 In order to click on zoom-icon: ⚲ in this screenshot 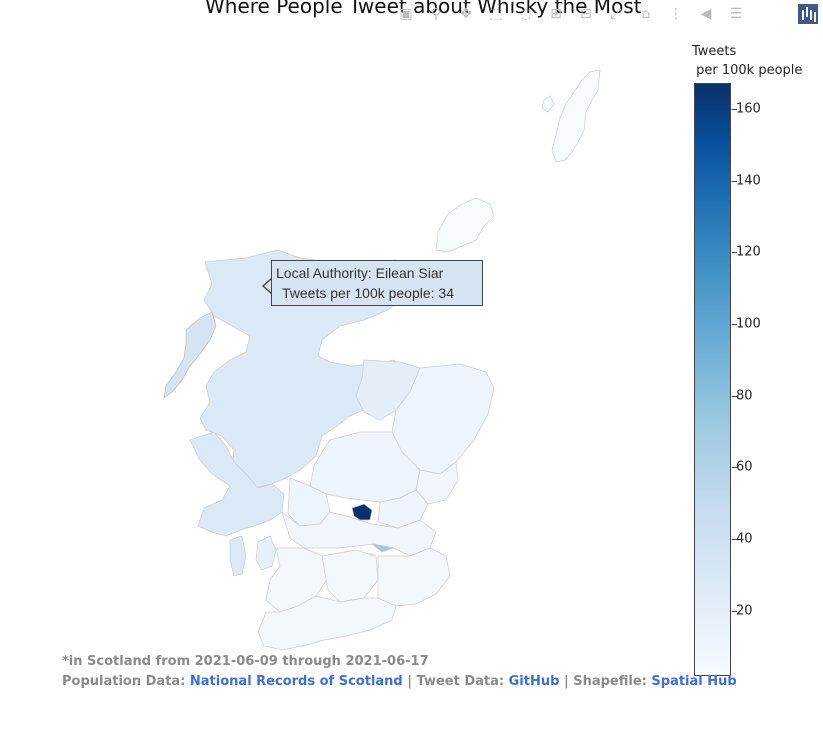, I will do `click(436, 14)`.